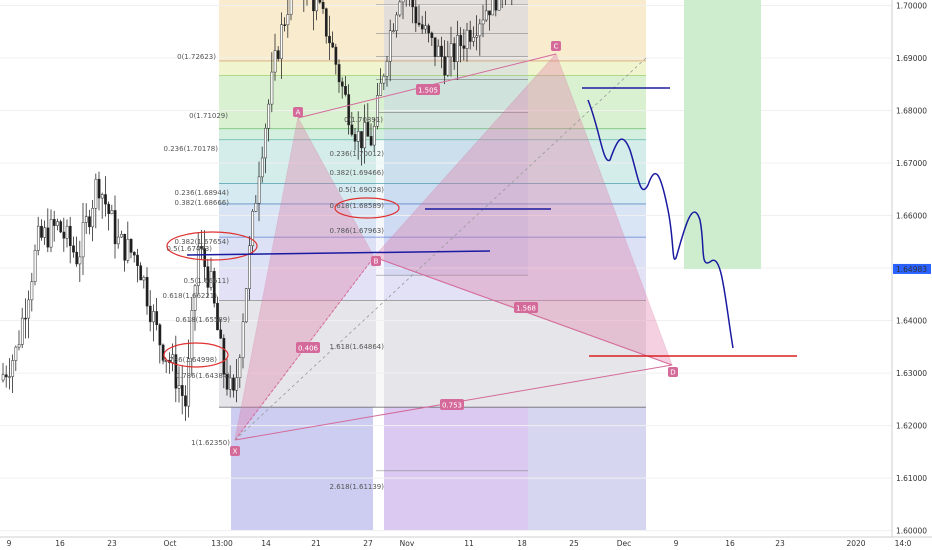  Describe the element at coordinates (363, 120) in the screenshot. I see `fib-label: 0(1.70891)` at that location.